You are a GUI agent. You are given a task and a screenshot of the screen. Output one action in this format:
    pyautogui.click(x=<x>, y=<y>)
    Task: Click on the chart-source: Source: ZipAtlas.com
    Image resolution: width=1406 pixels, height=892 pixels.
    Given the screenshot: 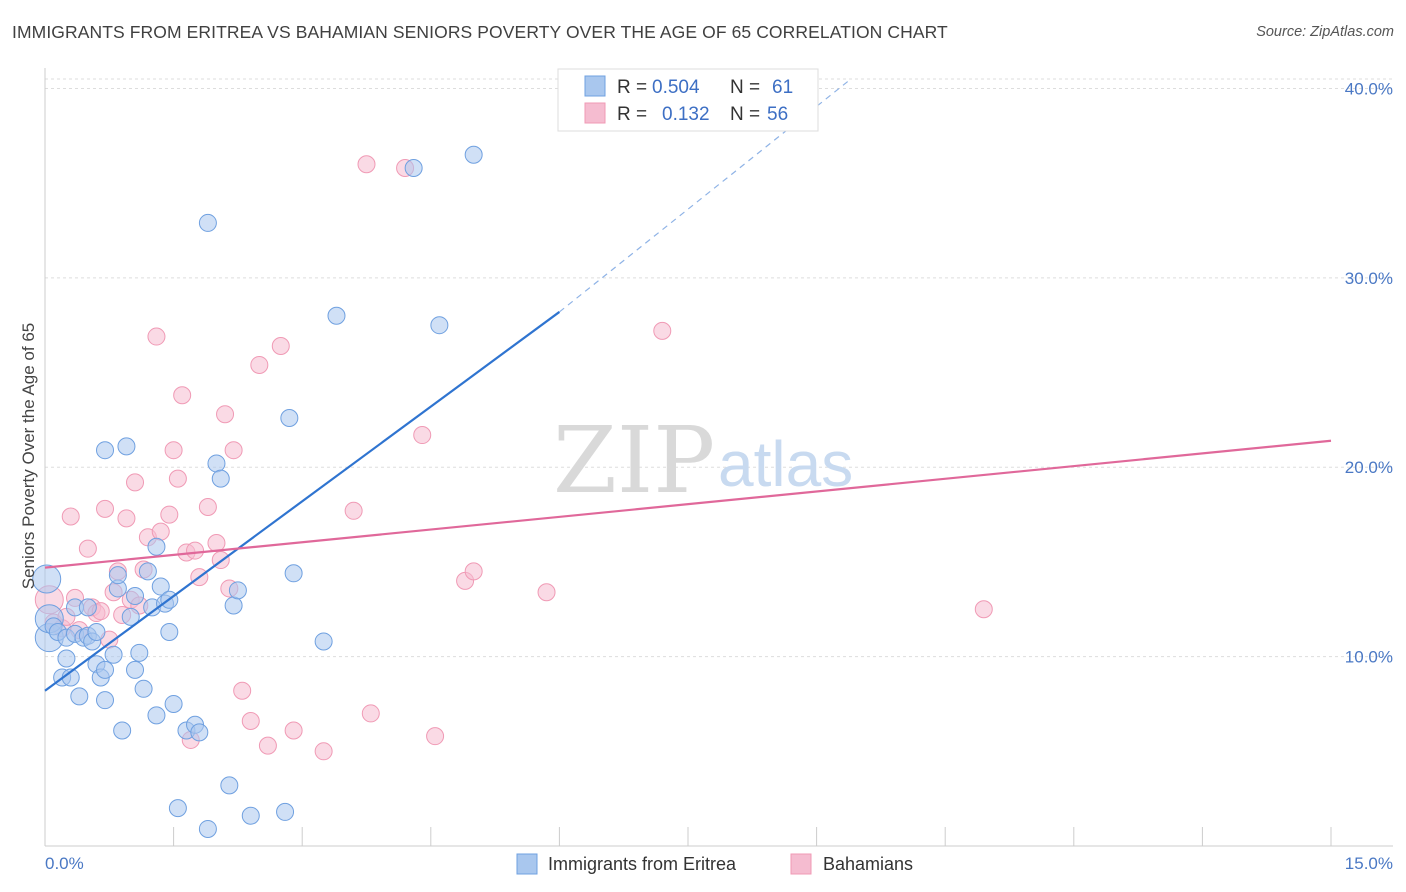 What is the action you would take?
    pyautogui.click(x=1325, y=32)
    